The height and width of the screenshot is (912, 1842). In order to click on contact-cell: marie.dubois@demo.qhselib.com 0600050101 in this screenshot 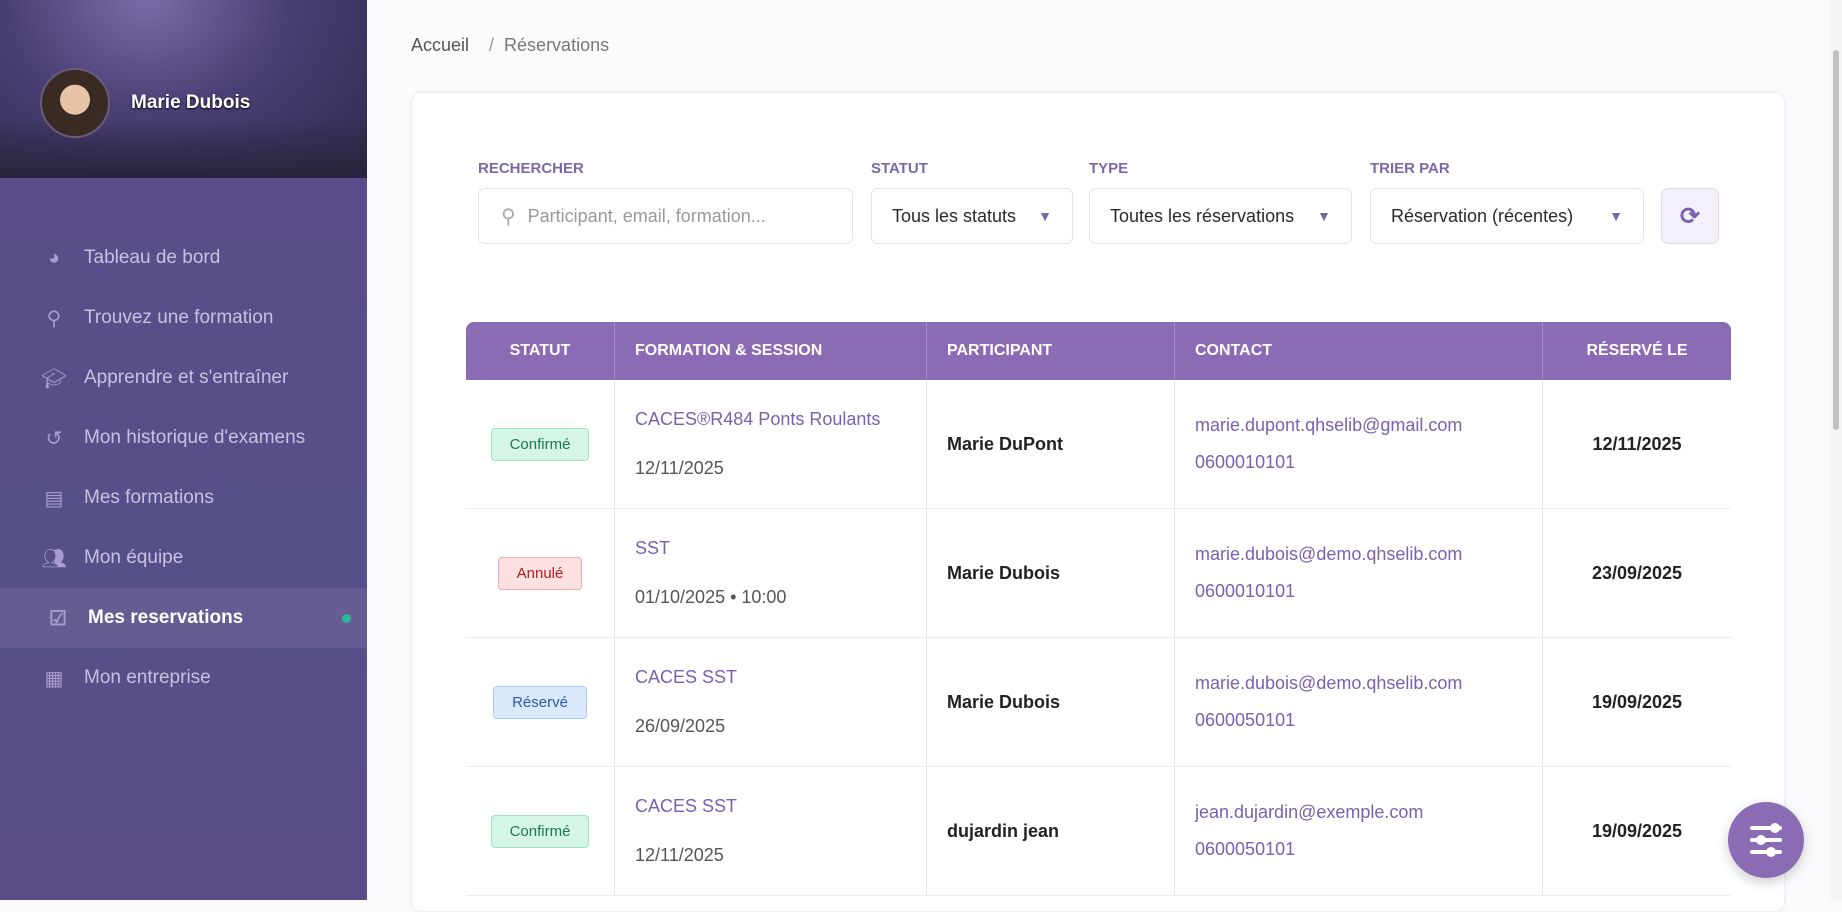, I will do `click(1359, 702)`.